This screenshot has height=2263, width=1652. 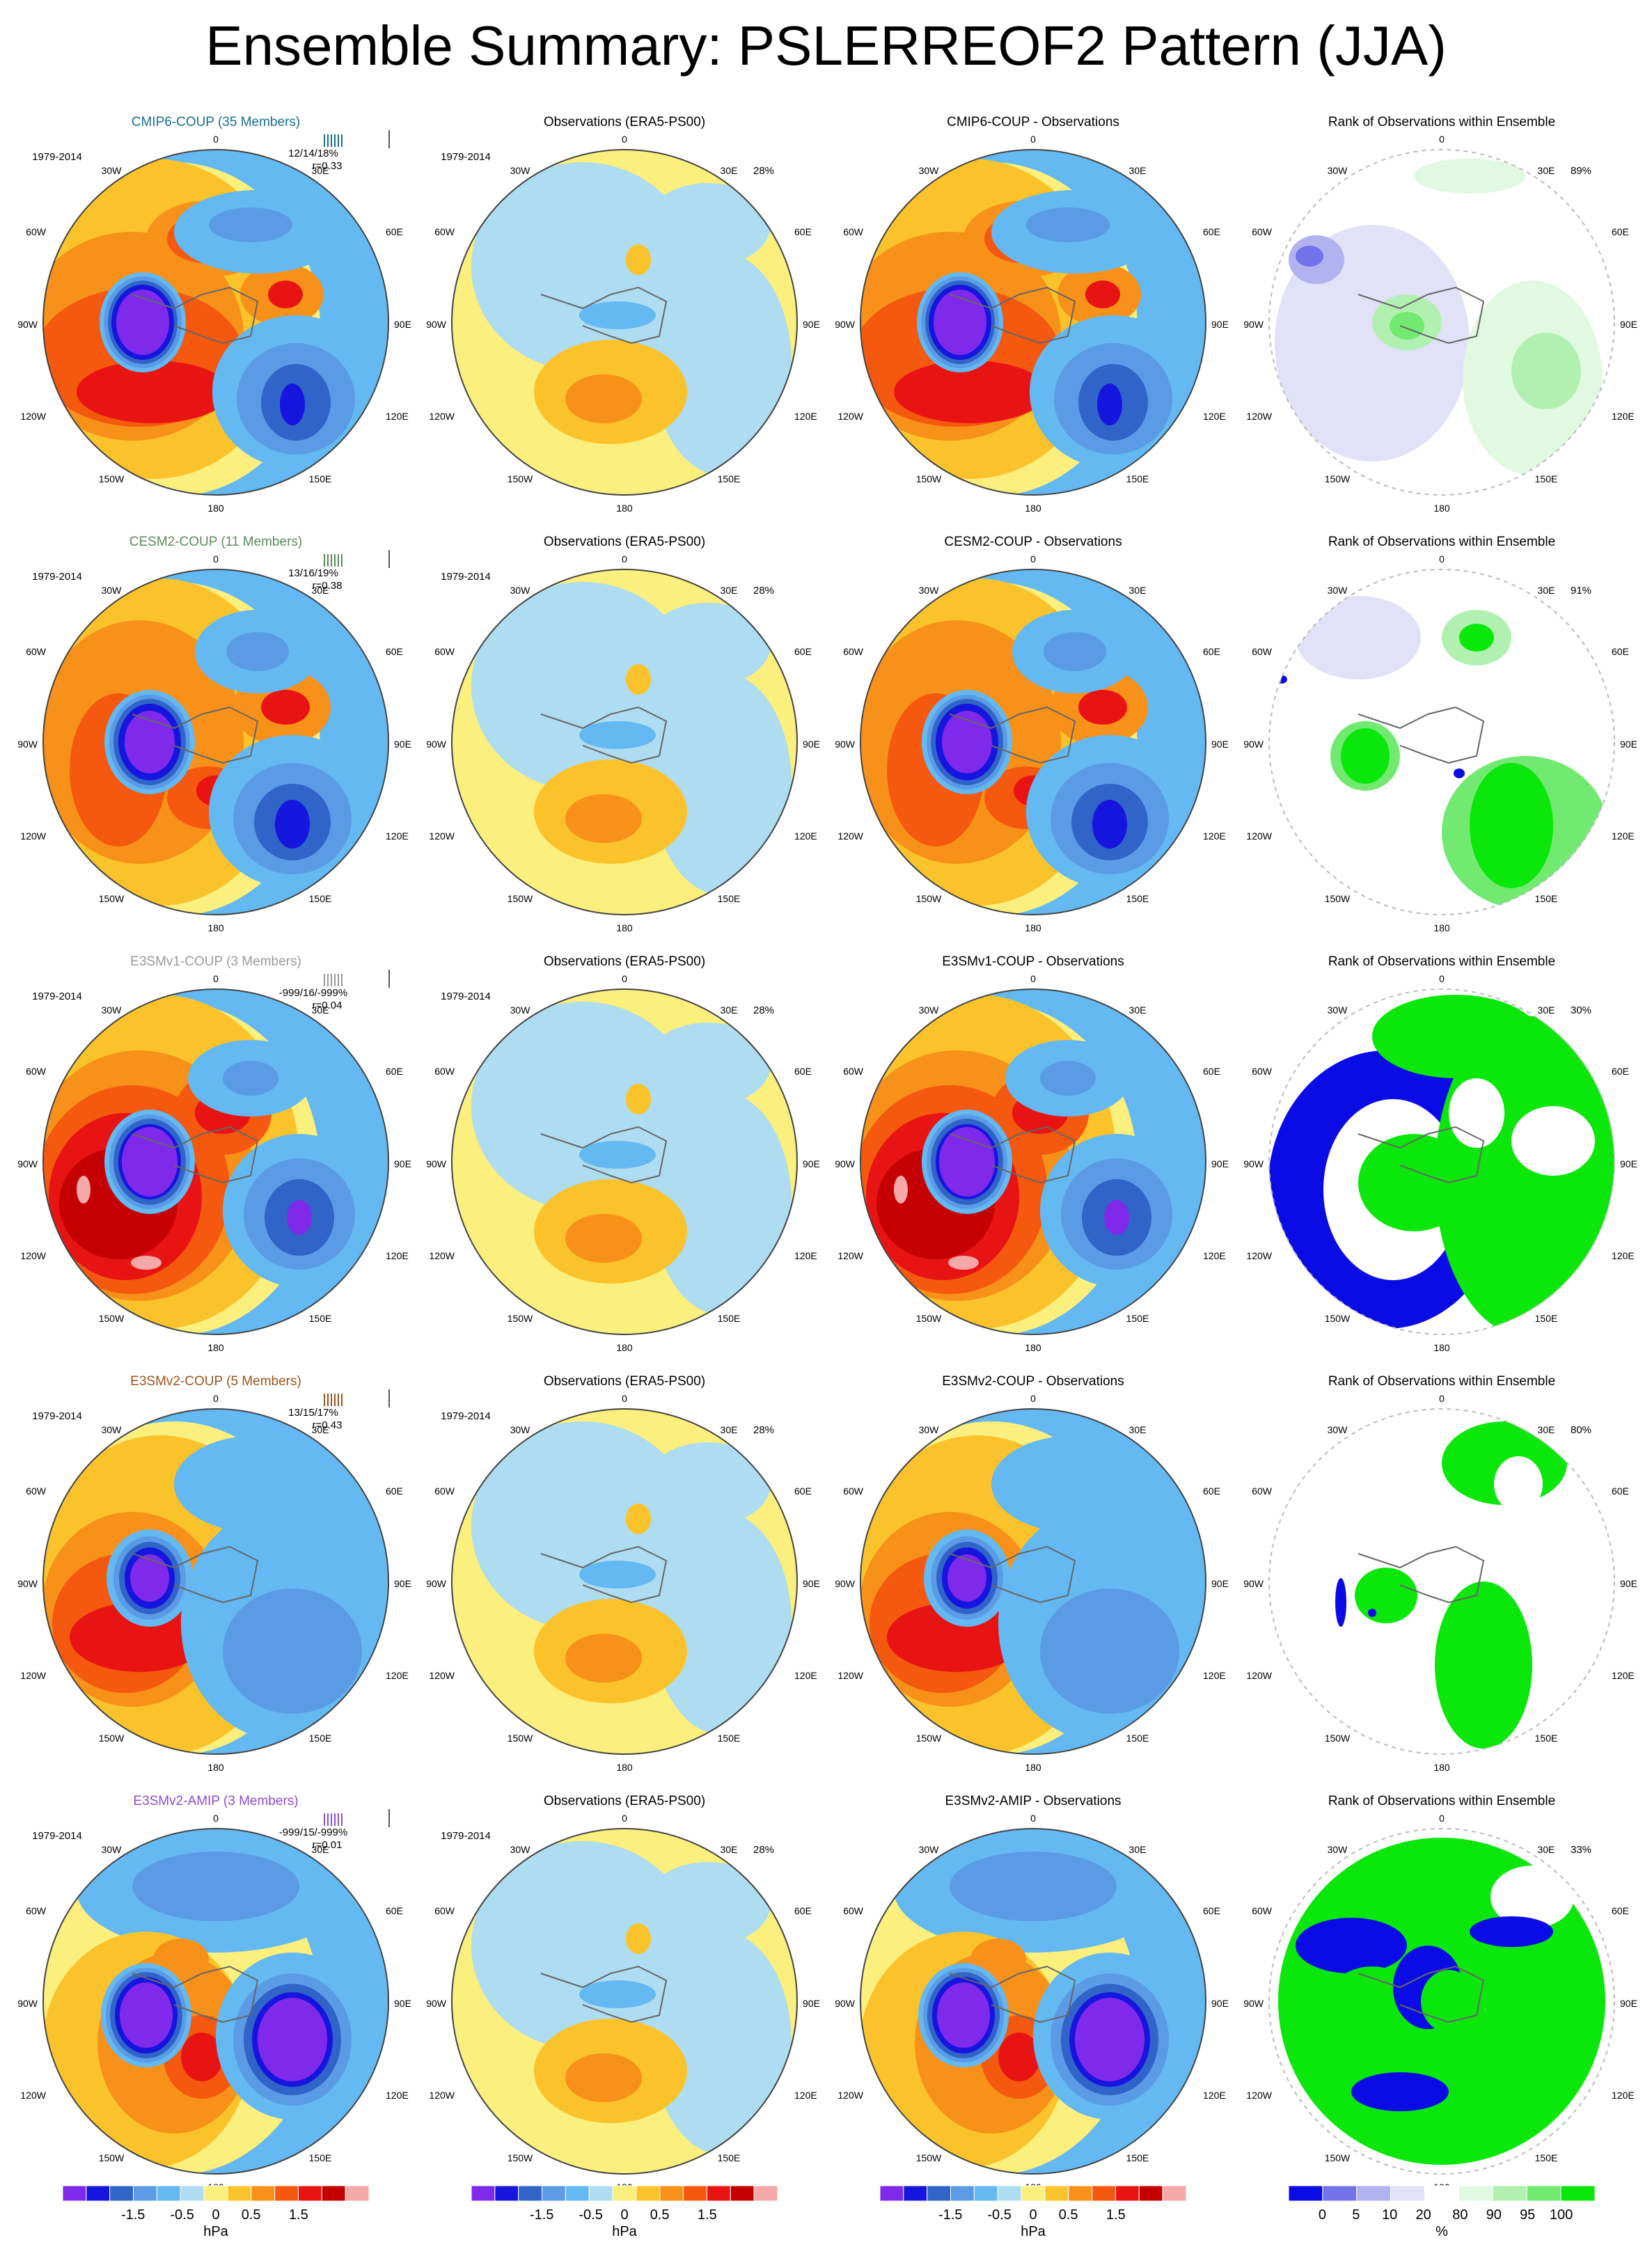 What do you see at coordinates (1116, 2215) in the screenshot?
I see `colorbar-tick-label: 1.5` at bounding box center [1116, 2215].